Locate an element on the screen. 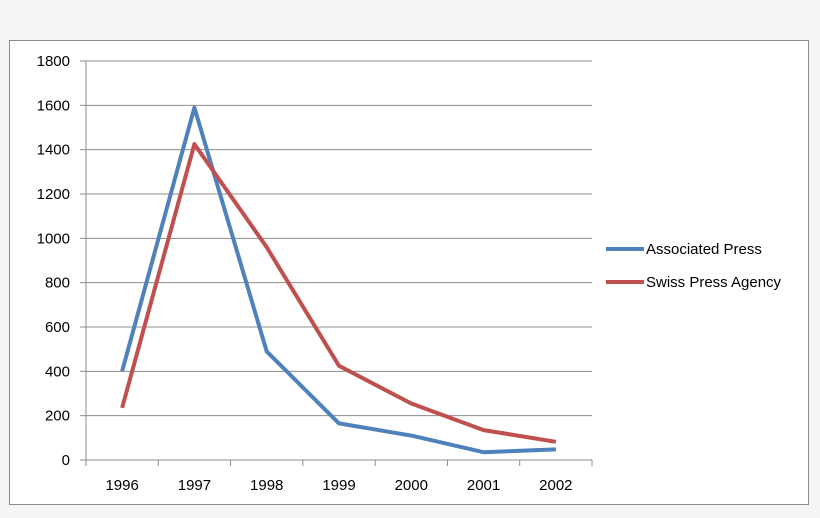 This screenshot has width=820, height=518. legend-label: Swiss Press Agency is located at coordinates (714, 282).